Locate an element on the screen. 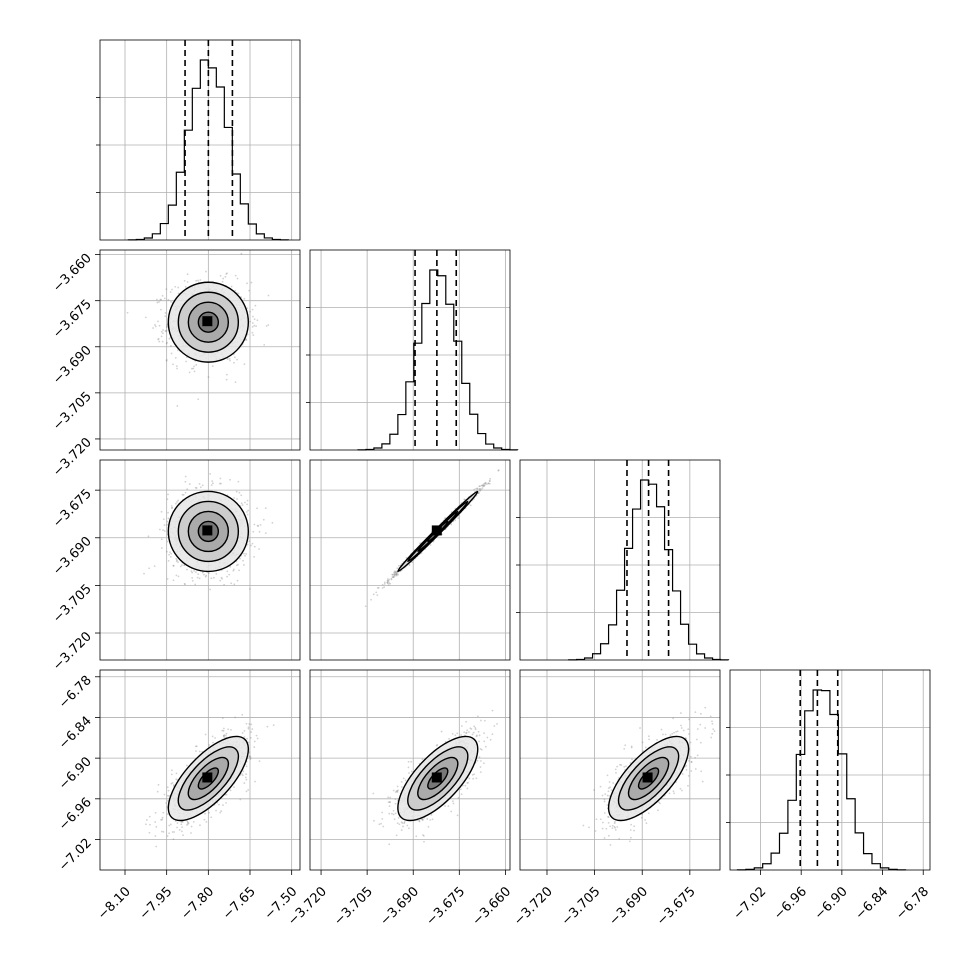  y-tick-label: −6.84 is located at coordinates (75, 733).